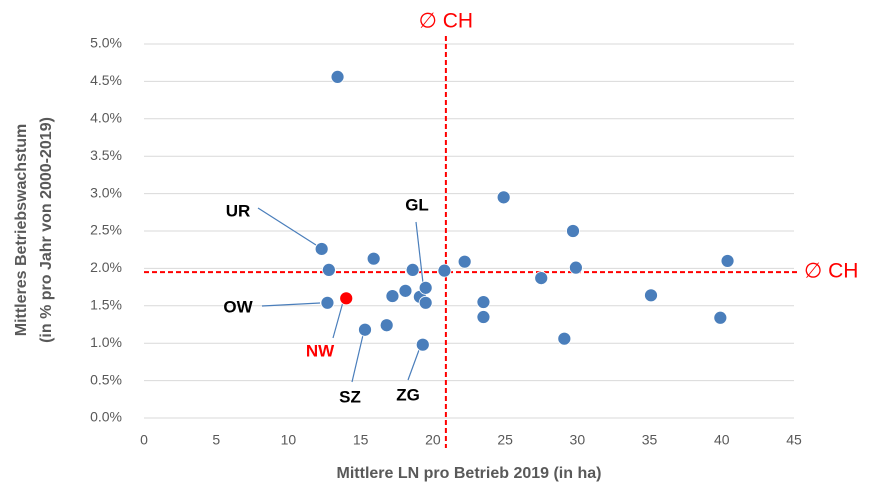 The image size is (870, 488). Describe the element at coordinates (106, 305) in the screenshot. I see `y-tick-label: 1.5%` at that location.